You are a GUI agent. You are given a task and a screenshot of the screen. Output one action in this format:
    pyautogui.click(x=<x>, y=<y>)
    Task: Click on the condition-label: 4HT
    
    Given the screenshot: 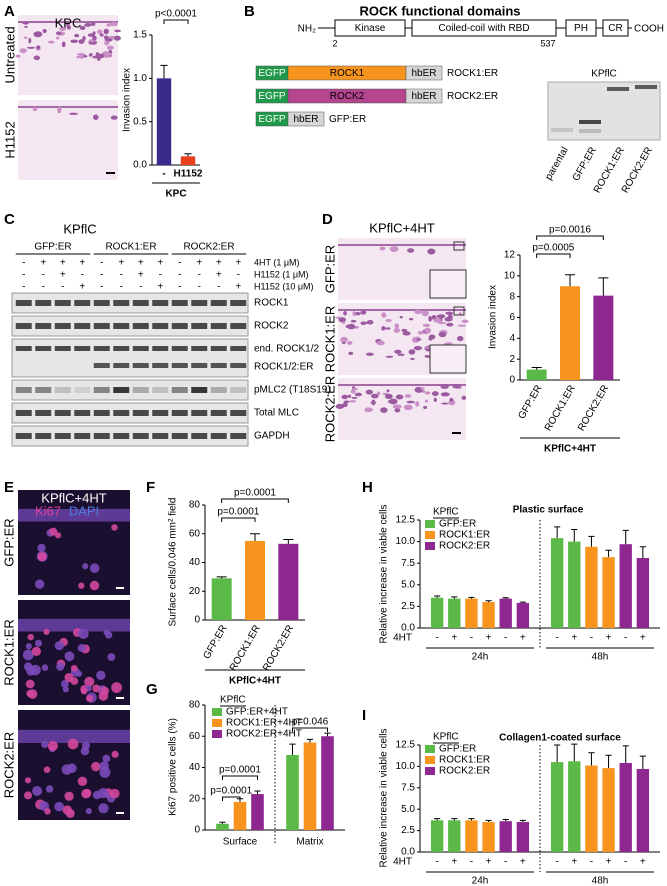 What is the action you would take?
    pyautogui.click(x=402, y=862)
    